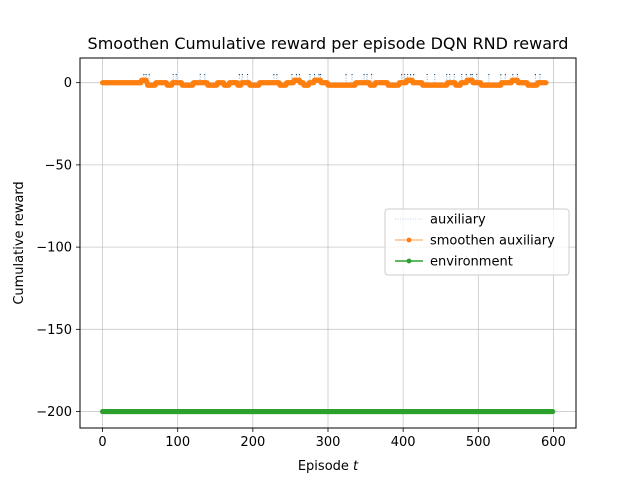  What do you see at coordinates (478, 442) in the screenshot?
I see `x-tick-label: 500` at bounding box center [478, 442].